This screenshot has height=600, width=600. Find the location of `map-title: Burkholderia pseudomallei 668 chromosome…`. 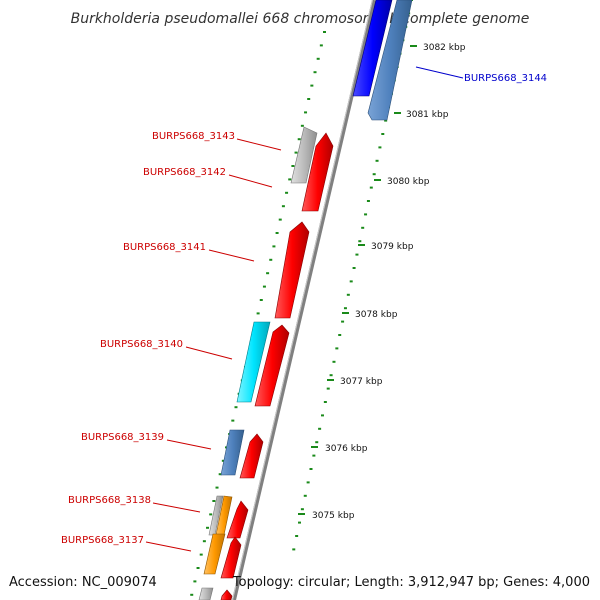

map-title: Burkholderia pseudomallei 668 chromosome… is located at coordinates (300, 19).